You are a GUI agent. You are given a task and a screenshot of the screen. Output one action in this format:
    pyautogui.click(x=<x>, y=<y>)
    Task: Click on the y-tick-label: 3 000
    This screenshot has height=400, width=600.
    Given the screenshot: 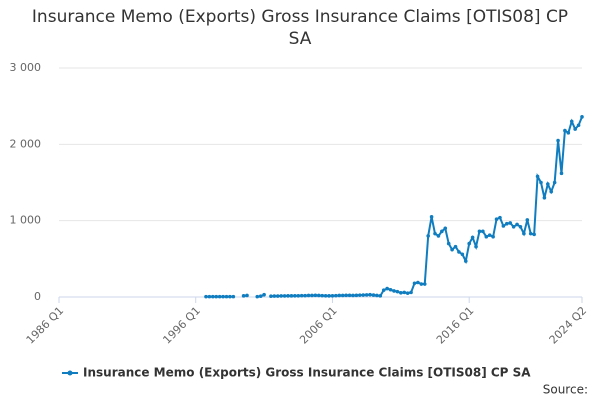 What is the action you would take?
    pyautogui.click(x=26, y=67)
    